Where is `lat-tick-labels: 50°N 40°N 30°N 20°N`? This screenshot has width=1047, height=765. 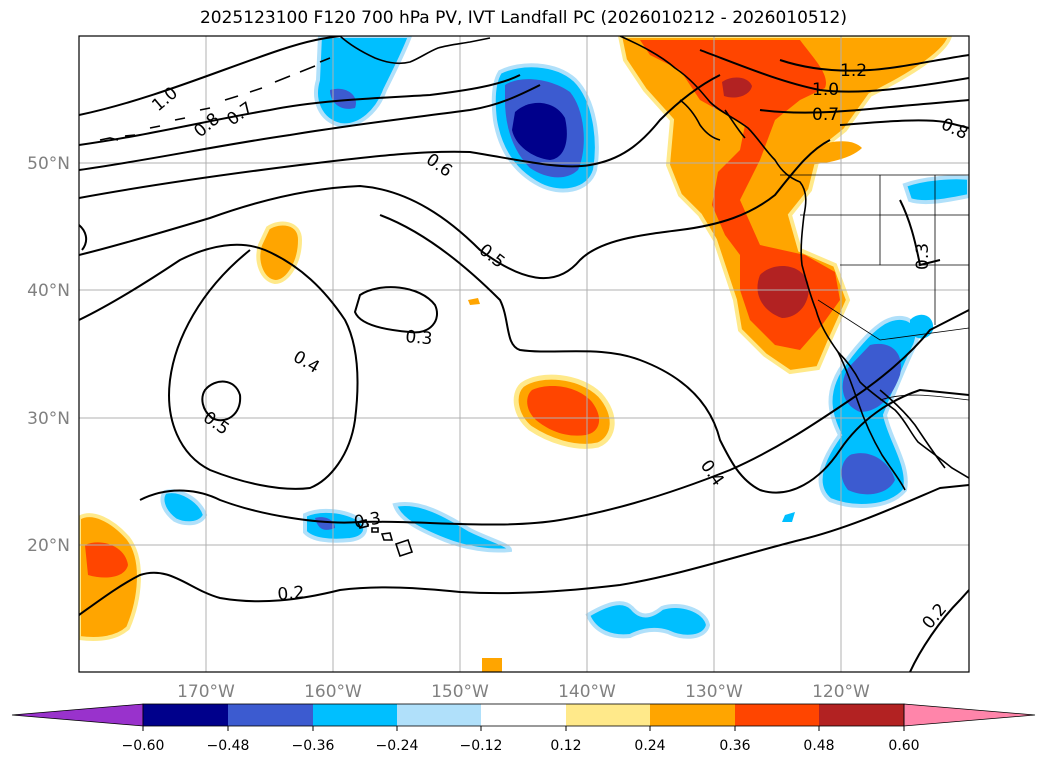 lat-tick-labels: 50°N 40°N 30°N 20°N is located at coordinates (48, 355).